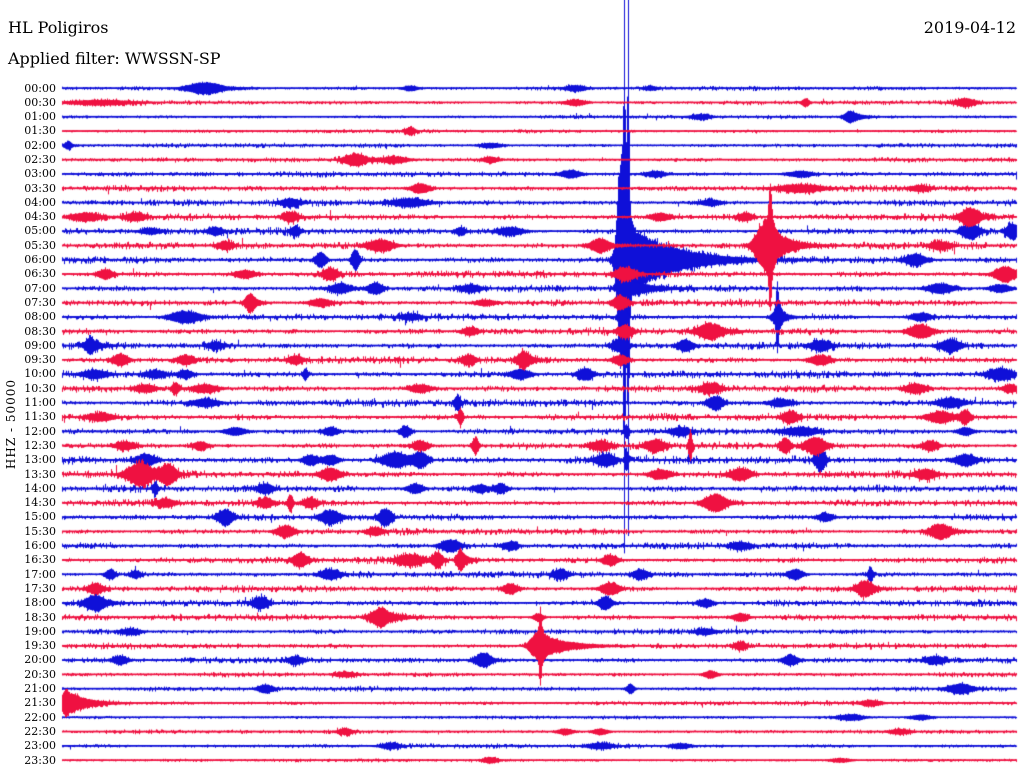  What do you see at coordinates (40, 746) in the screenshot?
I see `time-label: 23:00` at bounding box center [40, 746].